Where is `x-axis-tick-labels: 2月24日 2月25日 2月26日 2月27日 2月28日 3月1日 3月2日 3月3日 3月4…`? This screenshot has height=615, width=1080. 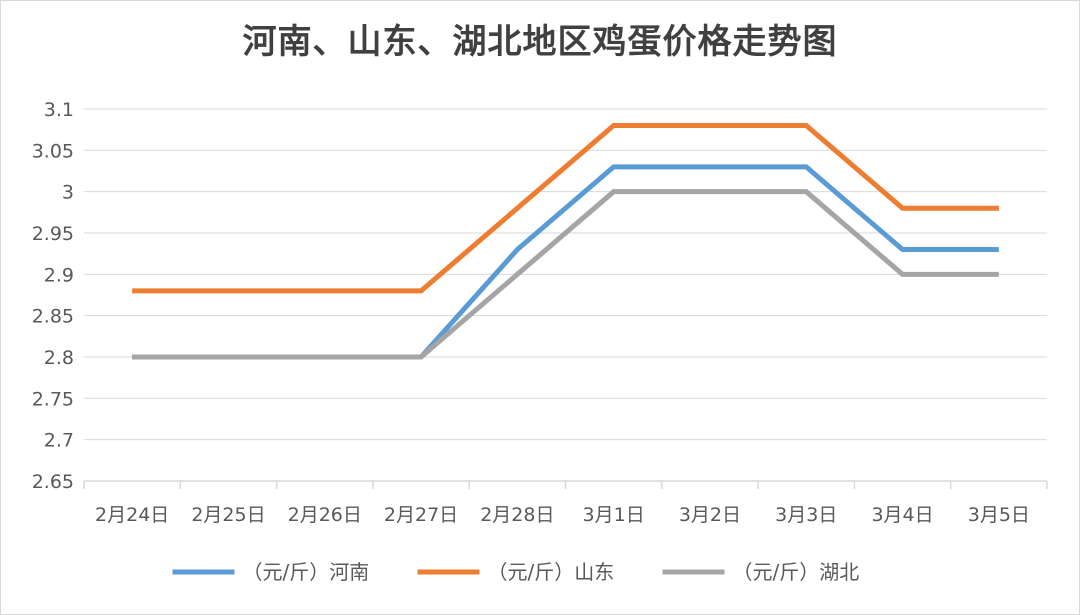
x-axis-tick-labels: 2月24日 2月25日 2月26日 2月27日 2月28日 3月1日 3月2日 3月3日 3月4… is located at coordinates (562, 515).